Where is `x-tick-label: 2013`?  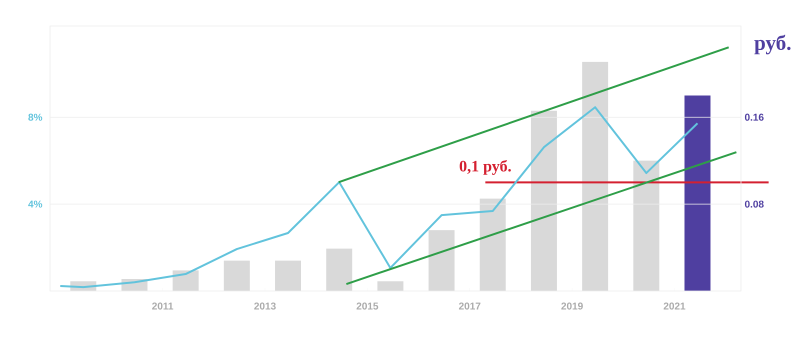 x-tick-label: 2013 is located at coordinates (265, 306).